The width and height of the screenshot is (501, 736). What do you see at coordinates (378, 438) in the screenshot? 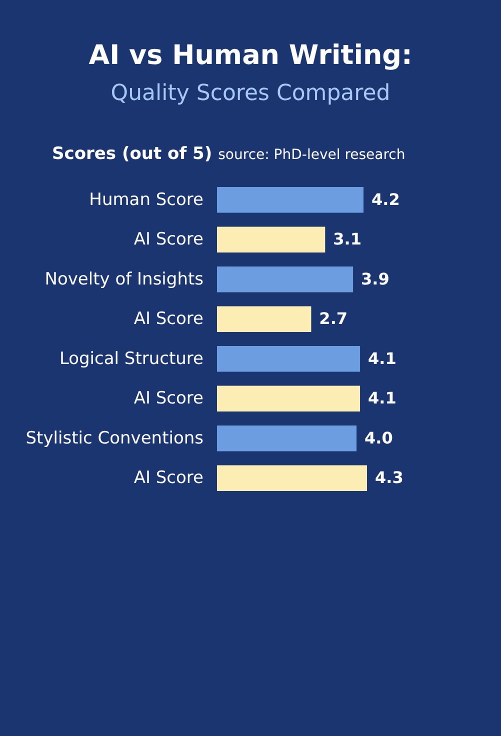
I see `data-label: 4.0` at bounding box center [378, 438].